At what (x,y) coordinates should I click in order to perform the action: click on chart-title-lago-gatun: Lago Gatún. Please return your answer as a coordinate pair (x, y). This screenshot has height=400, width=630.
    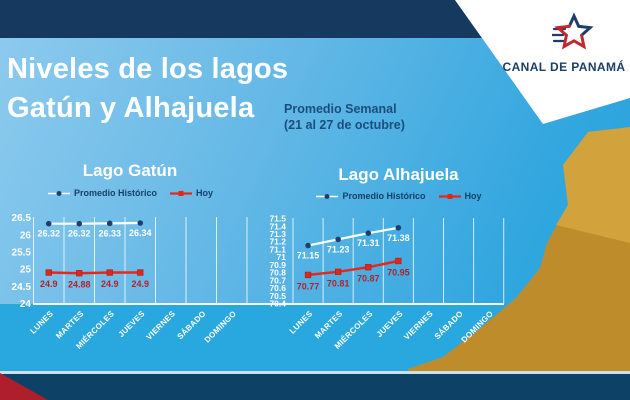
    Looking at the image, I should click on (130, 170).